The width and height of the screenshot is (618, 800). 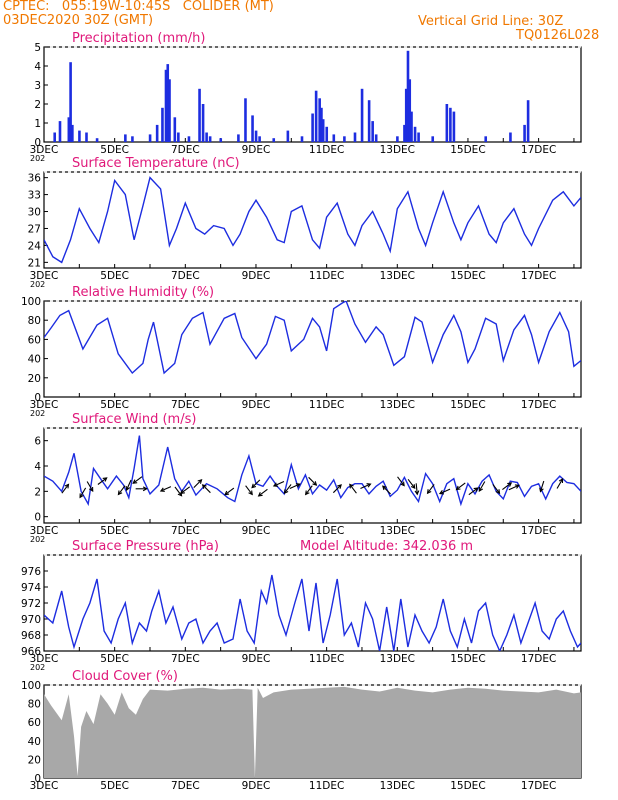 What do you see at coordinates (256, 276) in the screenshot?
I see `temp-xtick-label: 9DEC` at bounding box center [256, 276].